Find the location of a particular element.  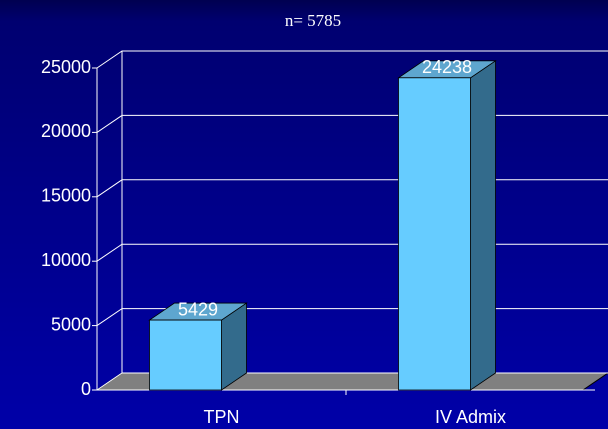

y-tick-label: 5000 is located at coordinates (71, 324).